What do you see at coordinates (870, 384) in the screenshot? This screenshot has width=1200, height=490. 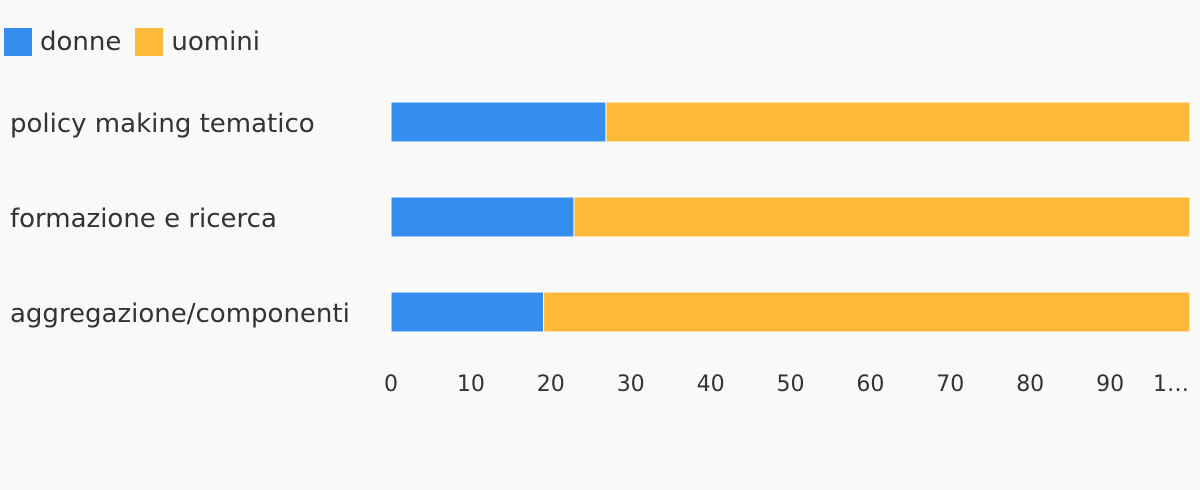 I see `x-tick-label: 60` at bounding box center [870, 384].